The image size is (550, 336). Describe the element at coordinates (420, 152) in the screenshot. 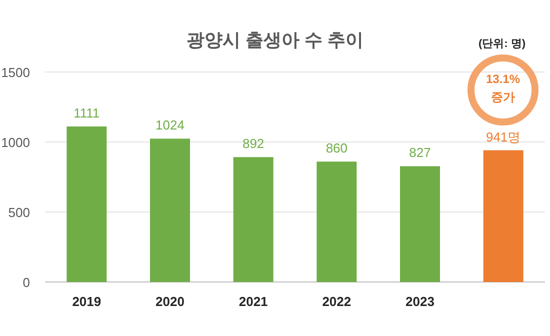

I see `data-label: 827` at that location.